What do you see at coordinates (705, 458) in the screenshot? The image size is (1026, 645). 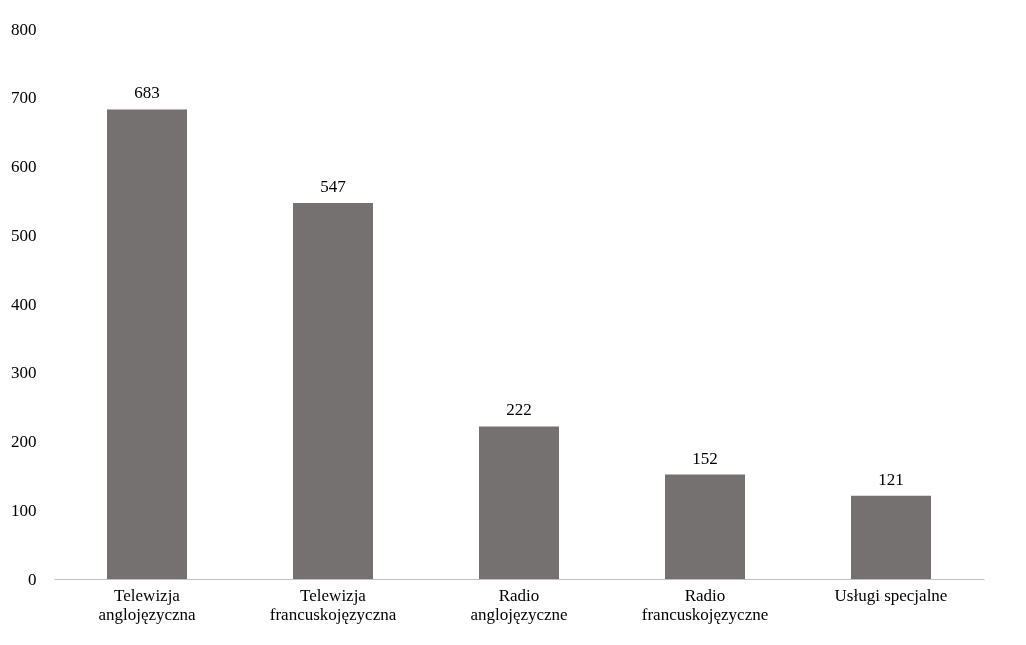 I see `data-label: 152` at bounding box center [705, 458].